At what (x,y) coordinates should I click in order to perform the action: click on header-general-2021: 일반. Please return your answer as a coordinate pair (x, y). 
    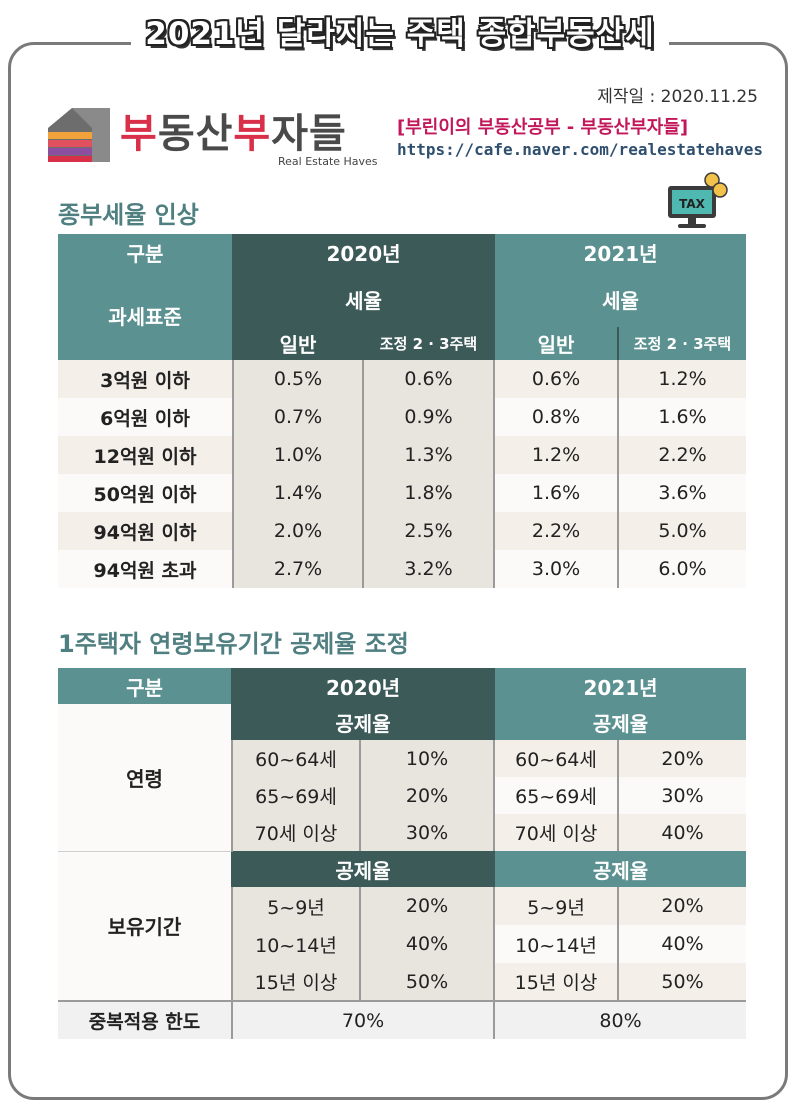
    Looking at the image, I should click on (556, 343).